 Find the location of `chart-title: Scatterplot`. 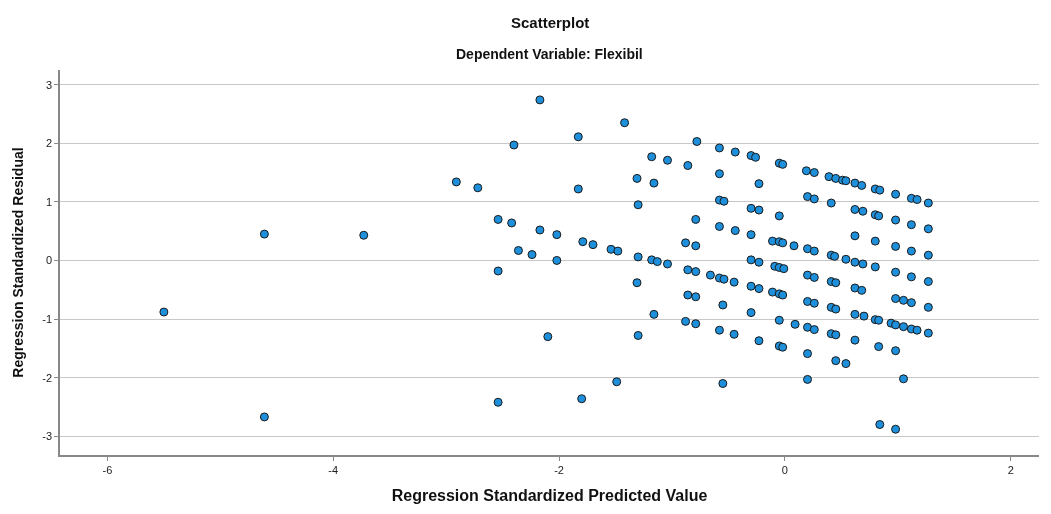

chart-title: Scatterplot is located at coordinates (550, 22).